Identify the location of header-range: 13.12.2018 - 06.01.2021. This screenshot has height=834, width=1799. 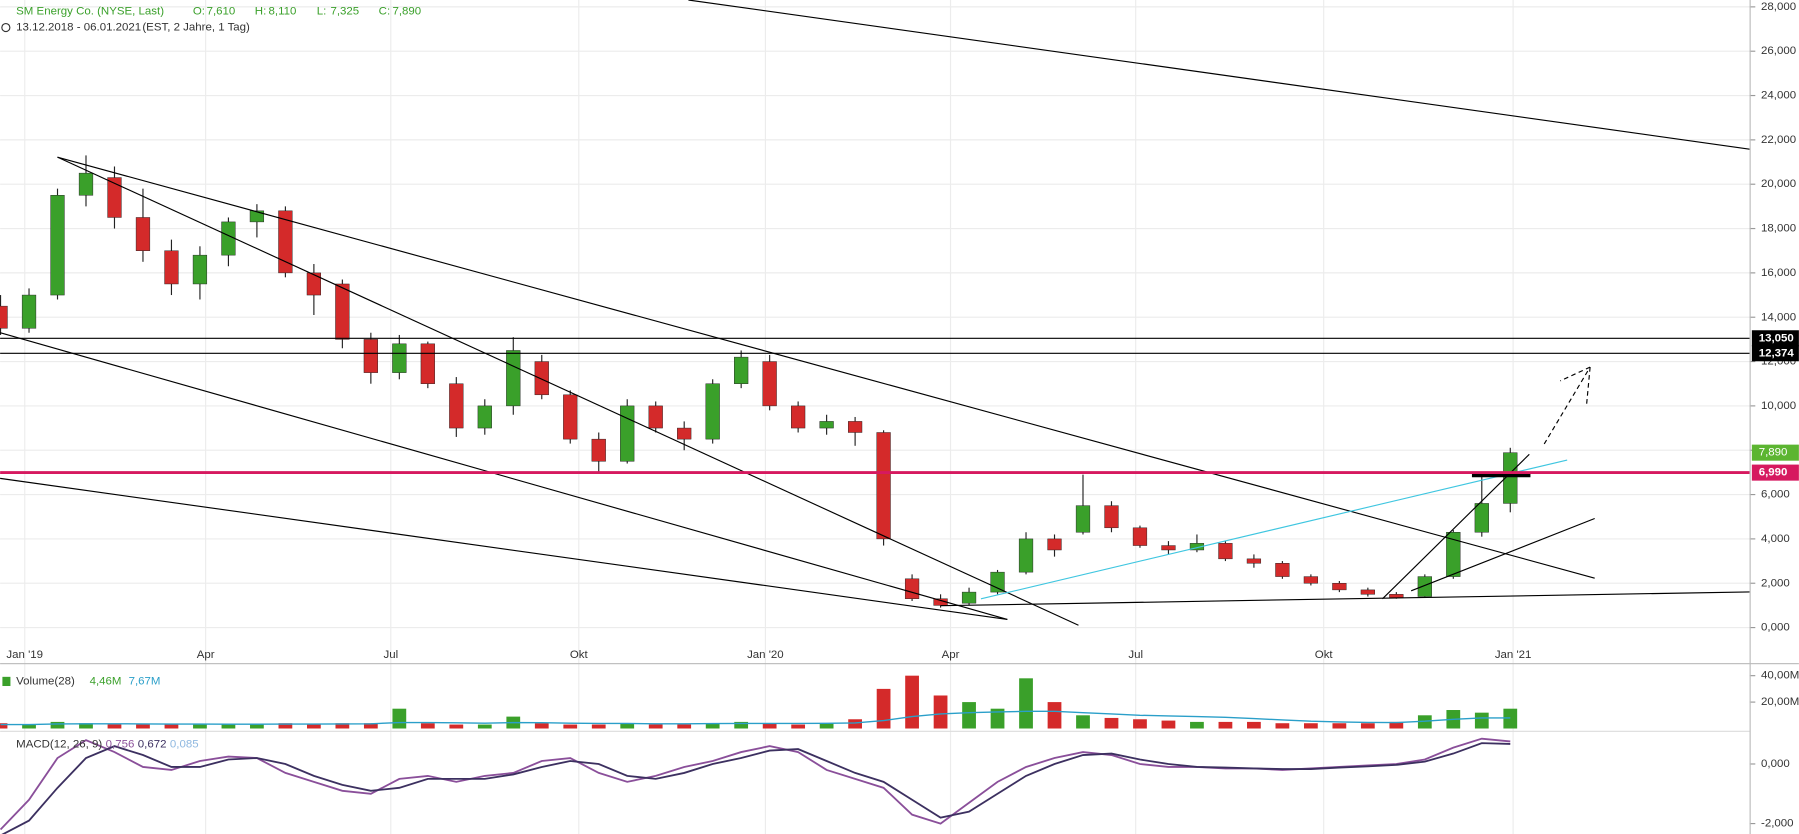
(78, 28).